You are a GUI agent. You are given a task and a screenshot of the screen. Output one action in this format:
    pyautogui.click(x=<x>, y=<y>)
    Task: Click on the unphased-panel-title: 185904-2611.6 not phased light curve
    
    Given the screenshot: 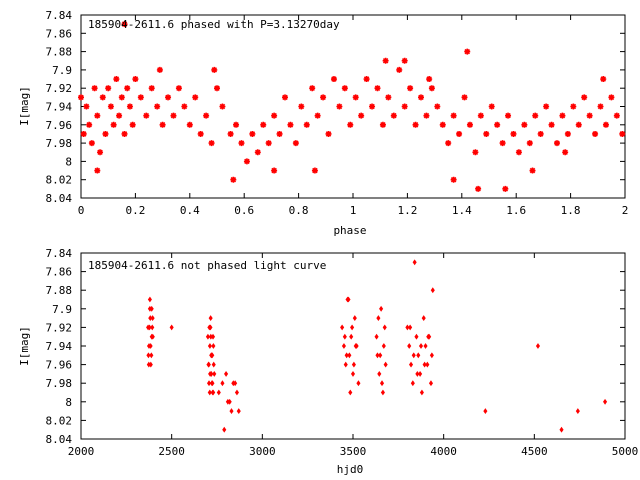 What is the action you would take?
    pyautogui.click(x=207, y=265)
    